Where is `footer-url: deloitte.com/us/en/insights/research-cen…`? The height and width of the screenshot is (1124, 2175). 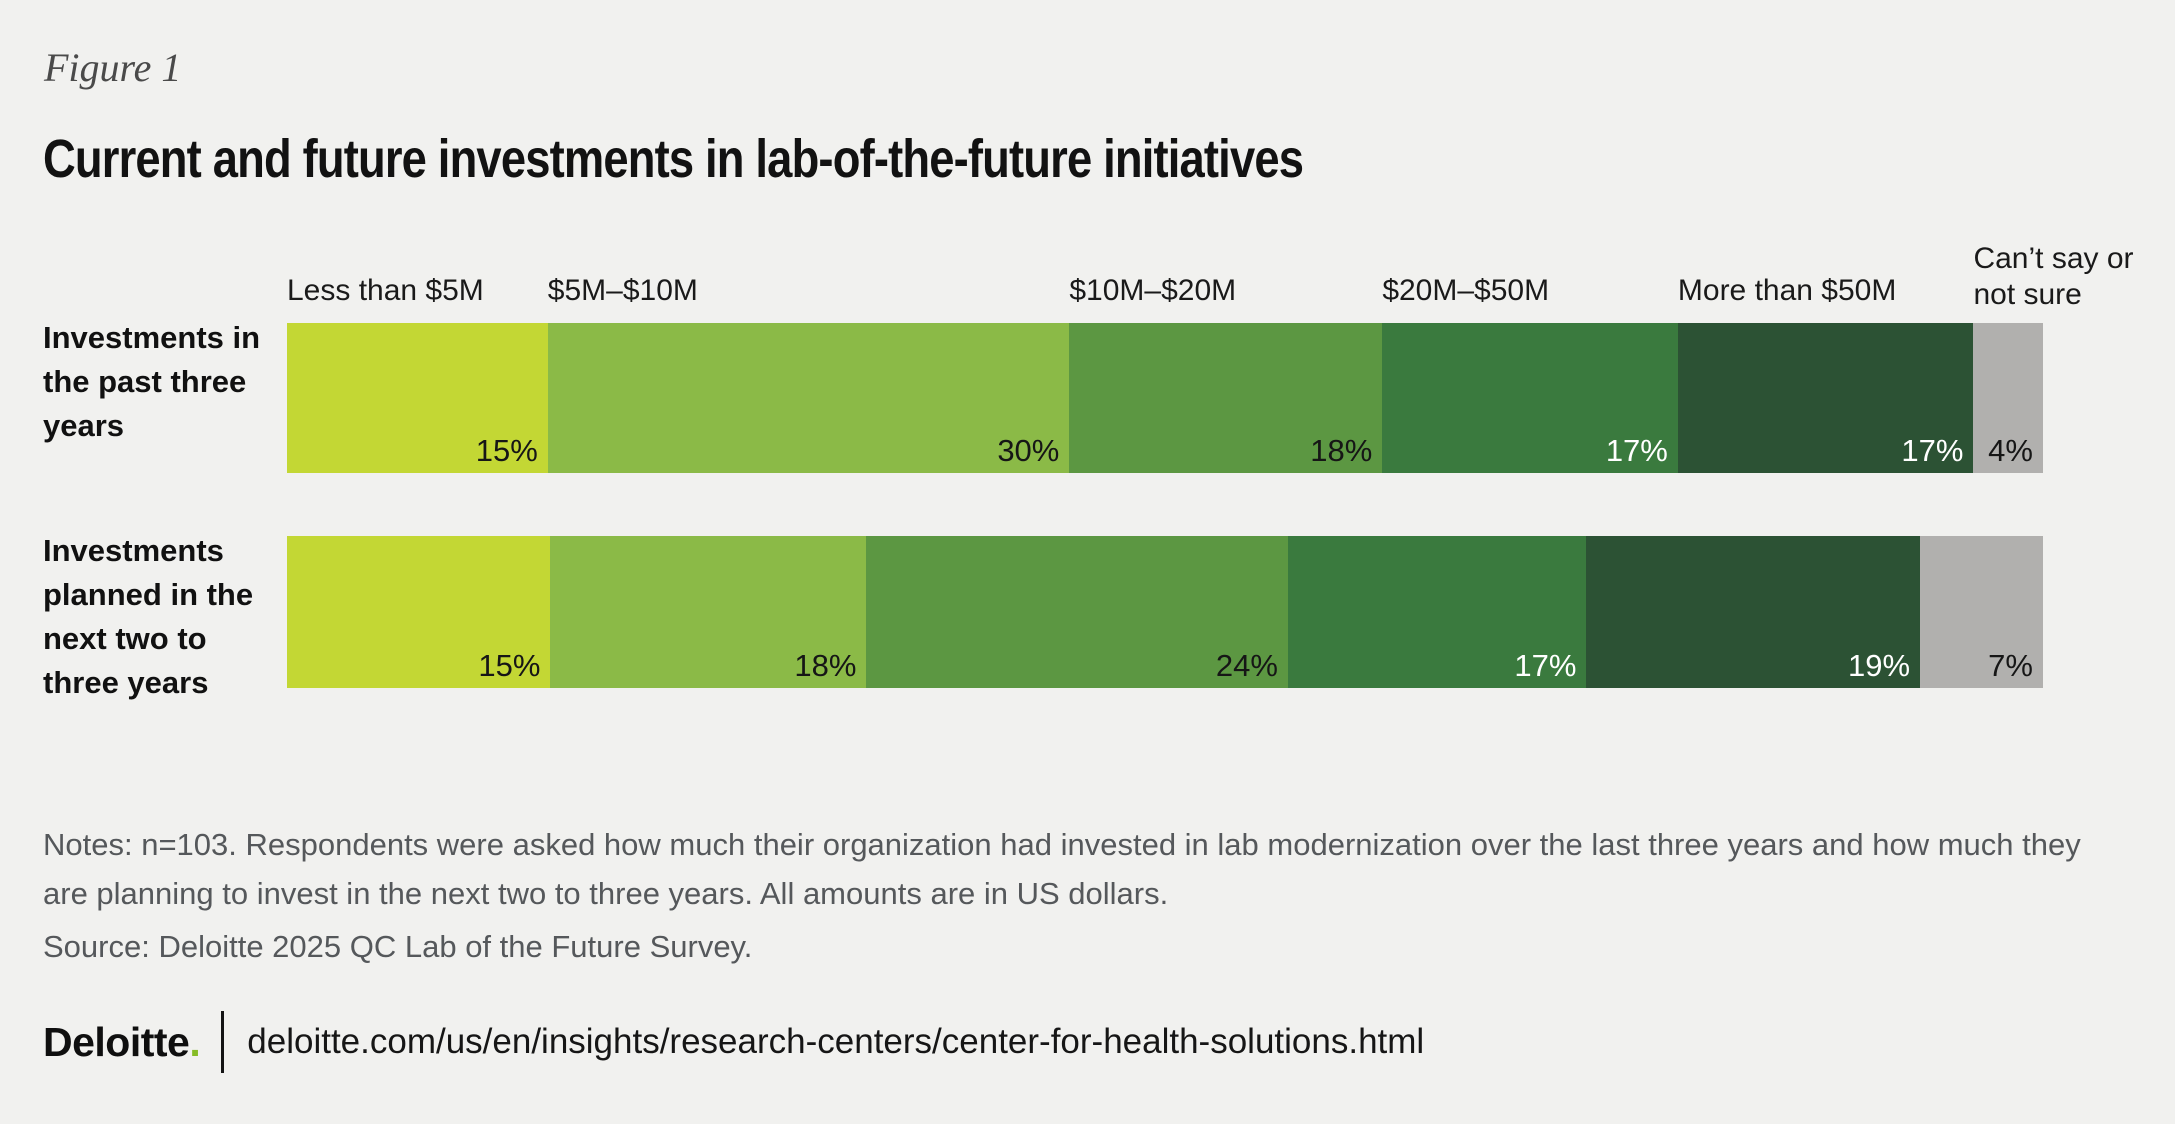
footer-url: deloitte.com/us/en/insights/research-cen… is located at coordinates (836, 1041).